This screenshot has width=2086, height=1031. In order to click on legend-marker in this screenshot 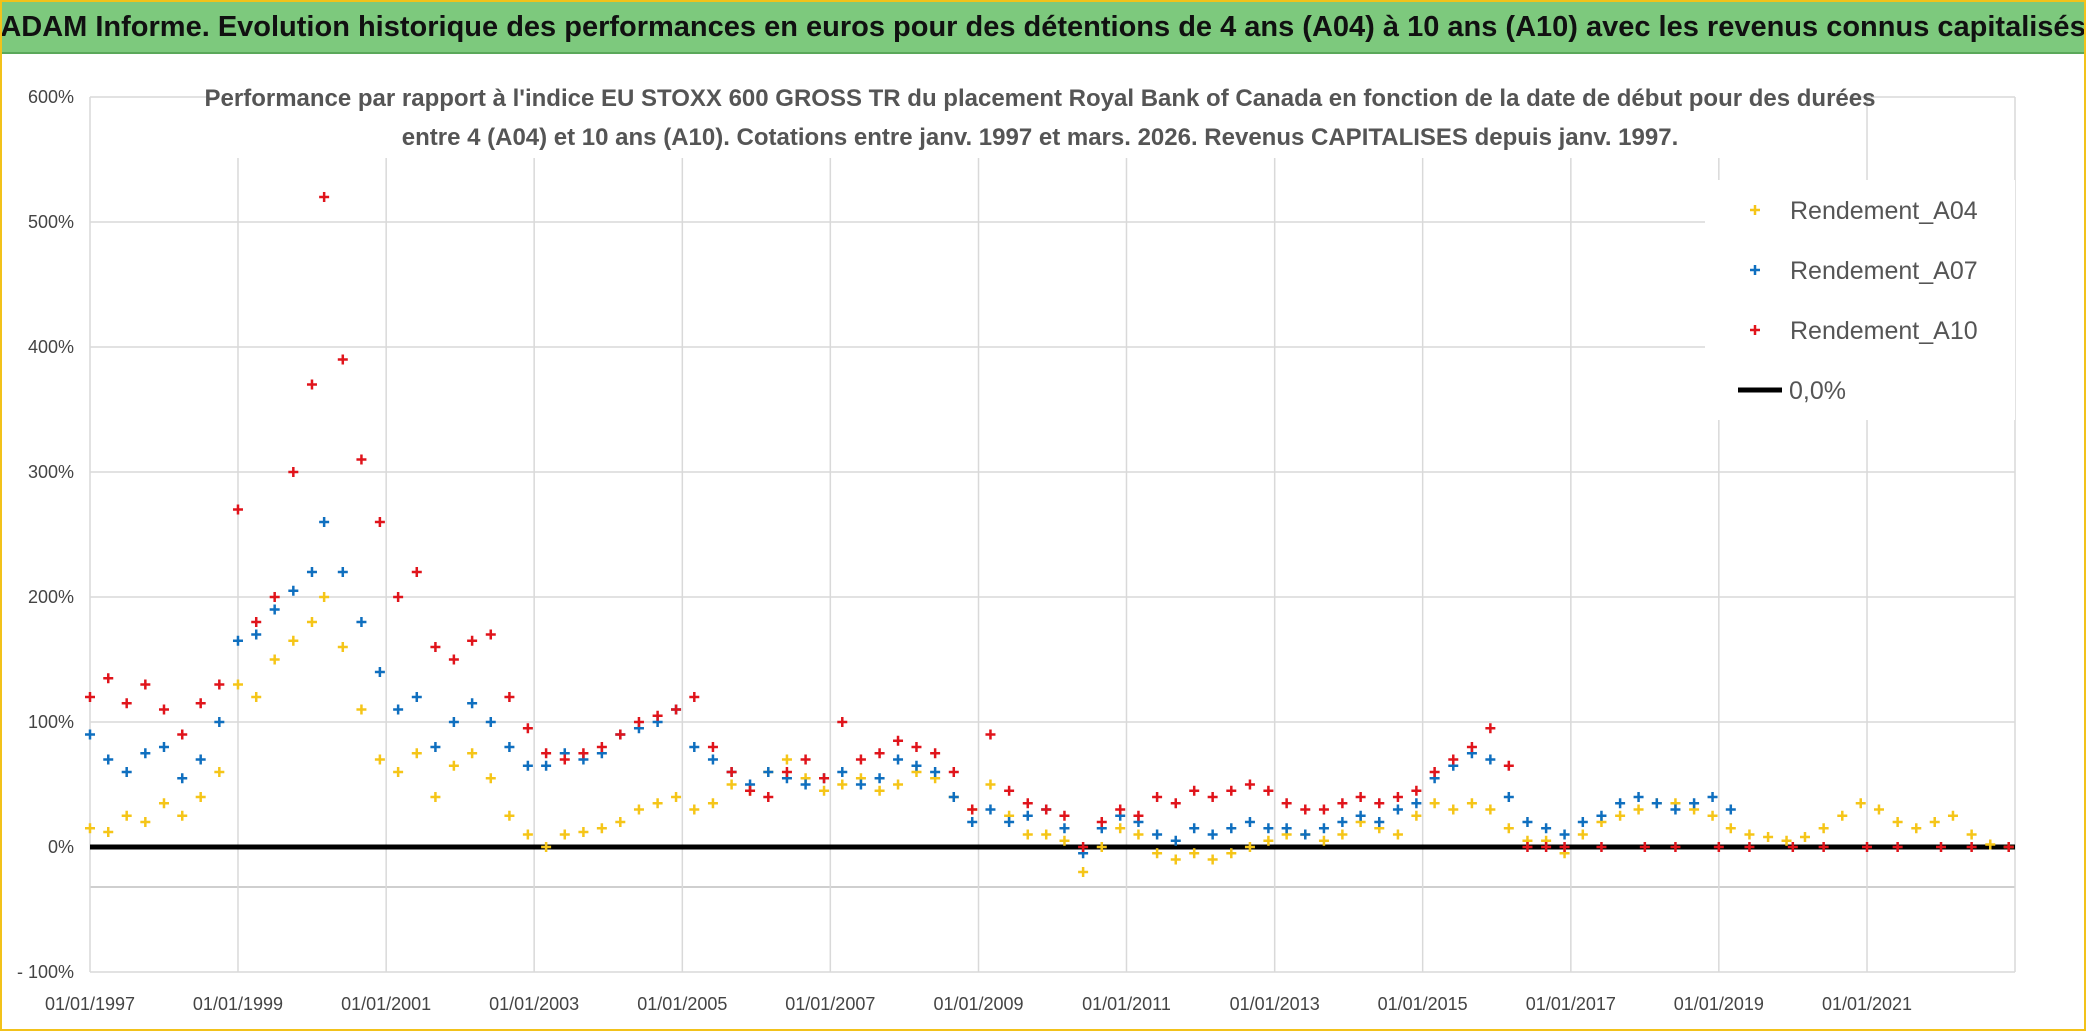, I will do `click(1755, 210)`.